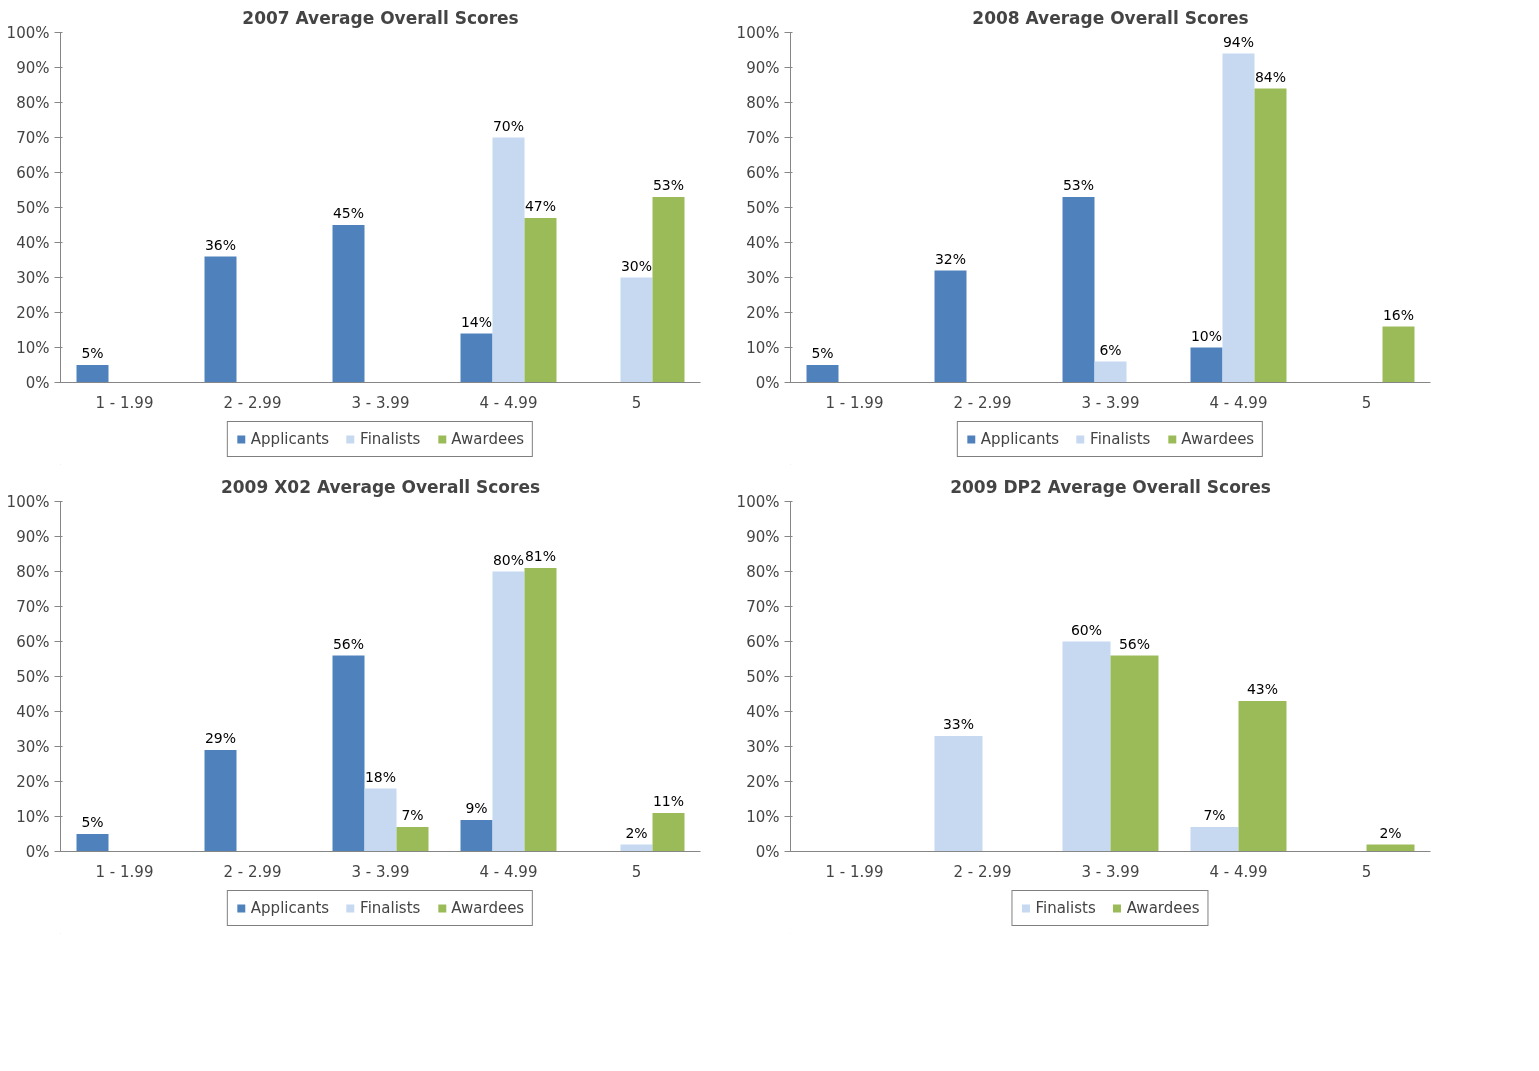 The height and width of the screenshot is (1071, 1539). Describe the element at coordinates (220, 738) in the screenshot. I see `data-label: 29%` at that location.